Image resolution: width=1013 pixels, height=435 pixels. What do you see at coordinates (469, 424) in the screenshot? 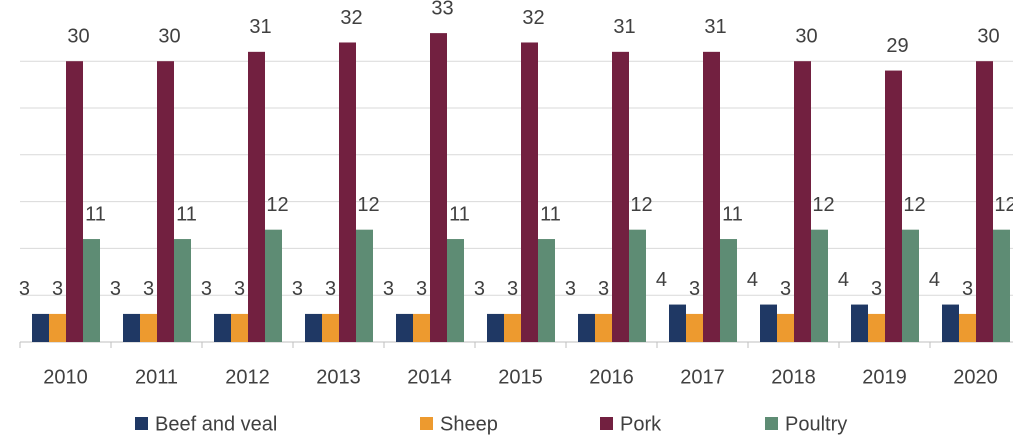
I see `legend-label: Sheep` at bounding box center [469, 424].